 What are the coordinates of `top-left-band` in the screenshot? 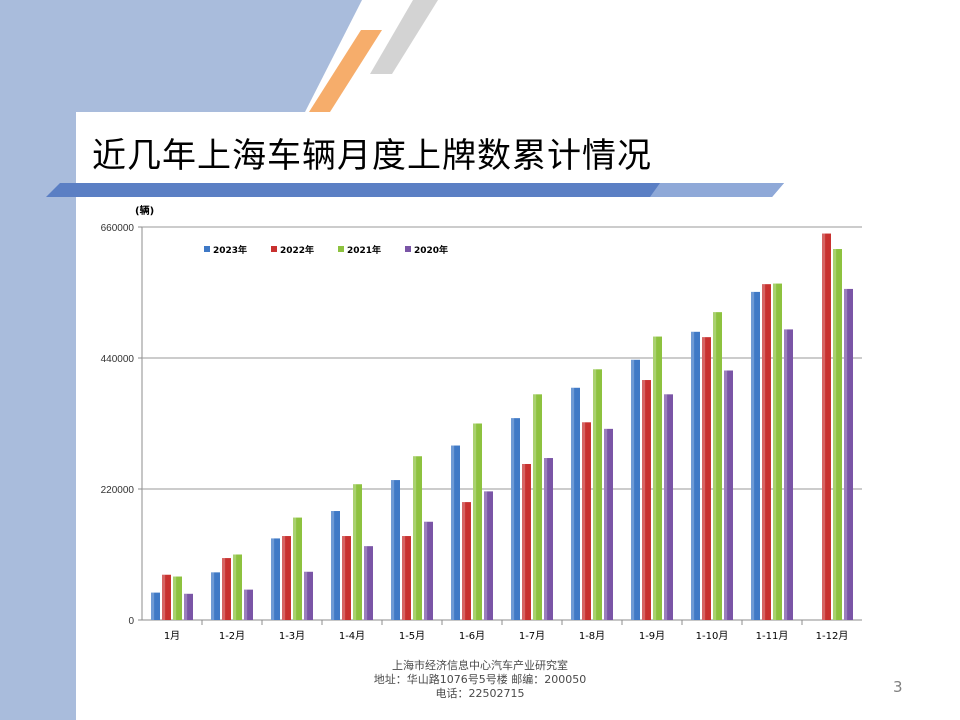 It's located at (181, 56).